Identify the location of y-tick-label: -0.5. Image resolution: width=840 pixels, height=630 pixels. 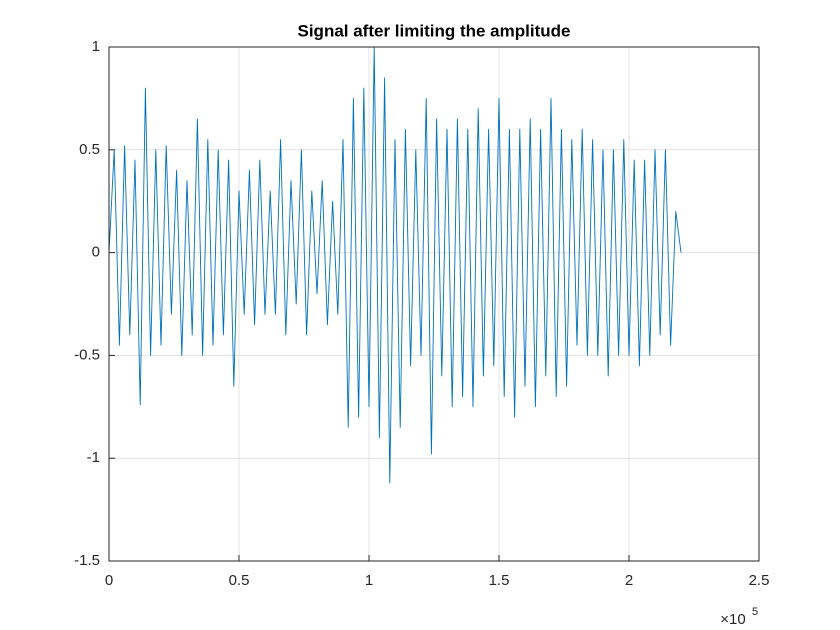
(87, 354).